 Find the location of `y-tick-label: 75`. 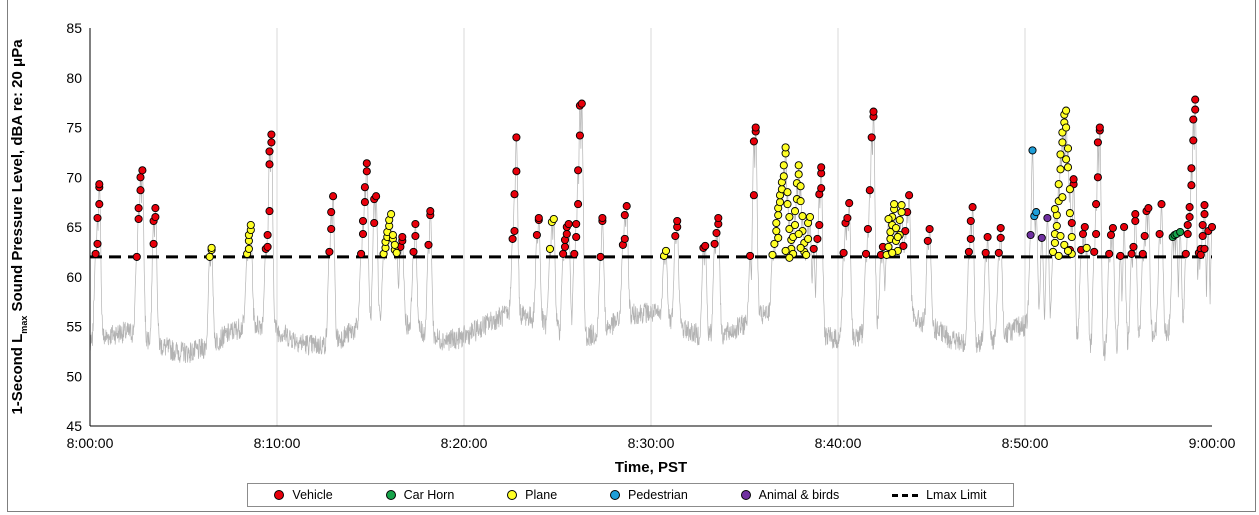

y-tick-label: 75 is located at coordinates (74, 128).